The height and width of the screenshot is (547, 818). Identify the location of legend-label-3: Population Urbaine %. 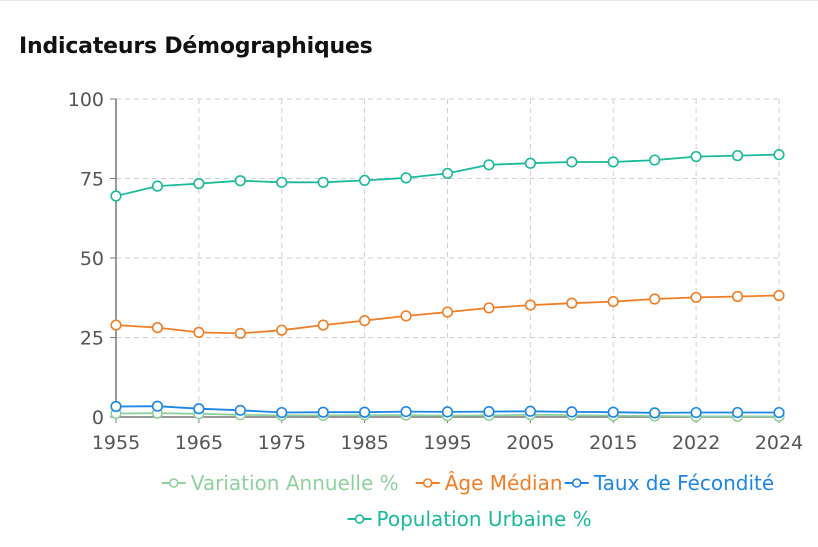
(484, 519).